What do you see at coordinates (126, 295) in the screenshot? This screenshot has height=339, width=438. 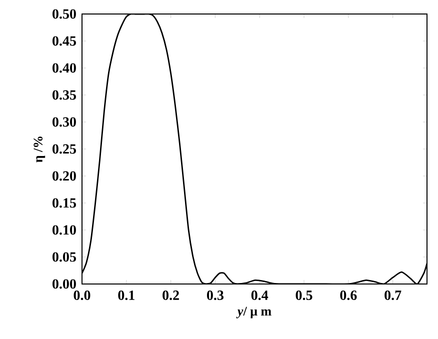 I see `x-tick-label: 0.1` at bounding box center [126, 295].